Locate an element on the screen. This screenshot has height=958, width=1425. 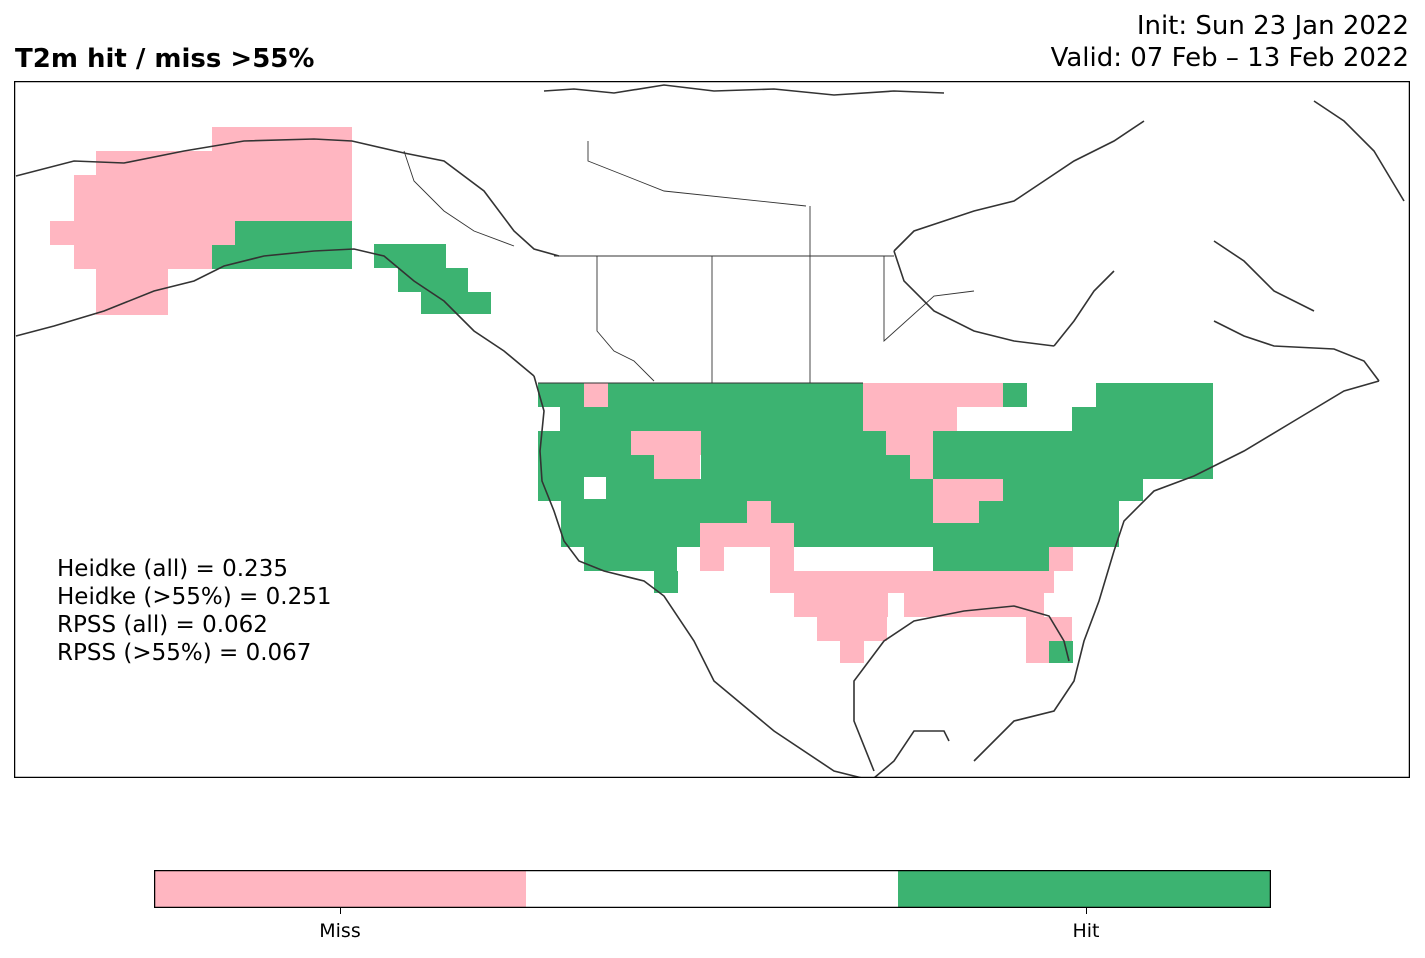
valid-period: Valid: 07 Feb – 13 Feb 2022 is located at coordinates (1229, 58).